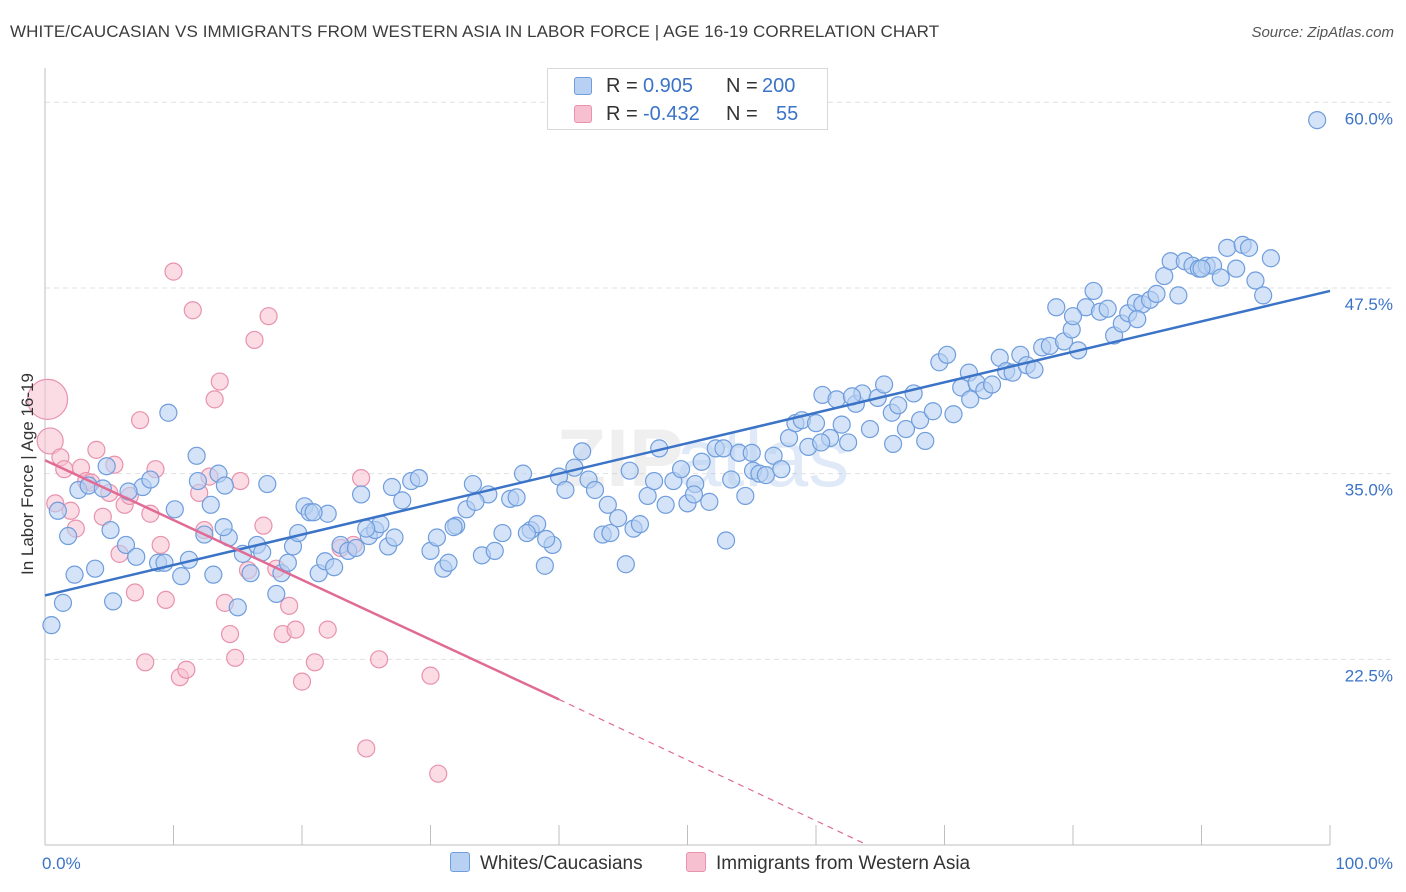 The width and height of the screenshot is (1406, 892). What do you see at coordinates (742, 86) in the screenshot?
I see `legend-n-label: N =` at bounding box center [742, 86].